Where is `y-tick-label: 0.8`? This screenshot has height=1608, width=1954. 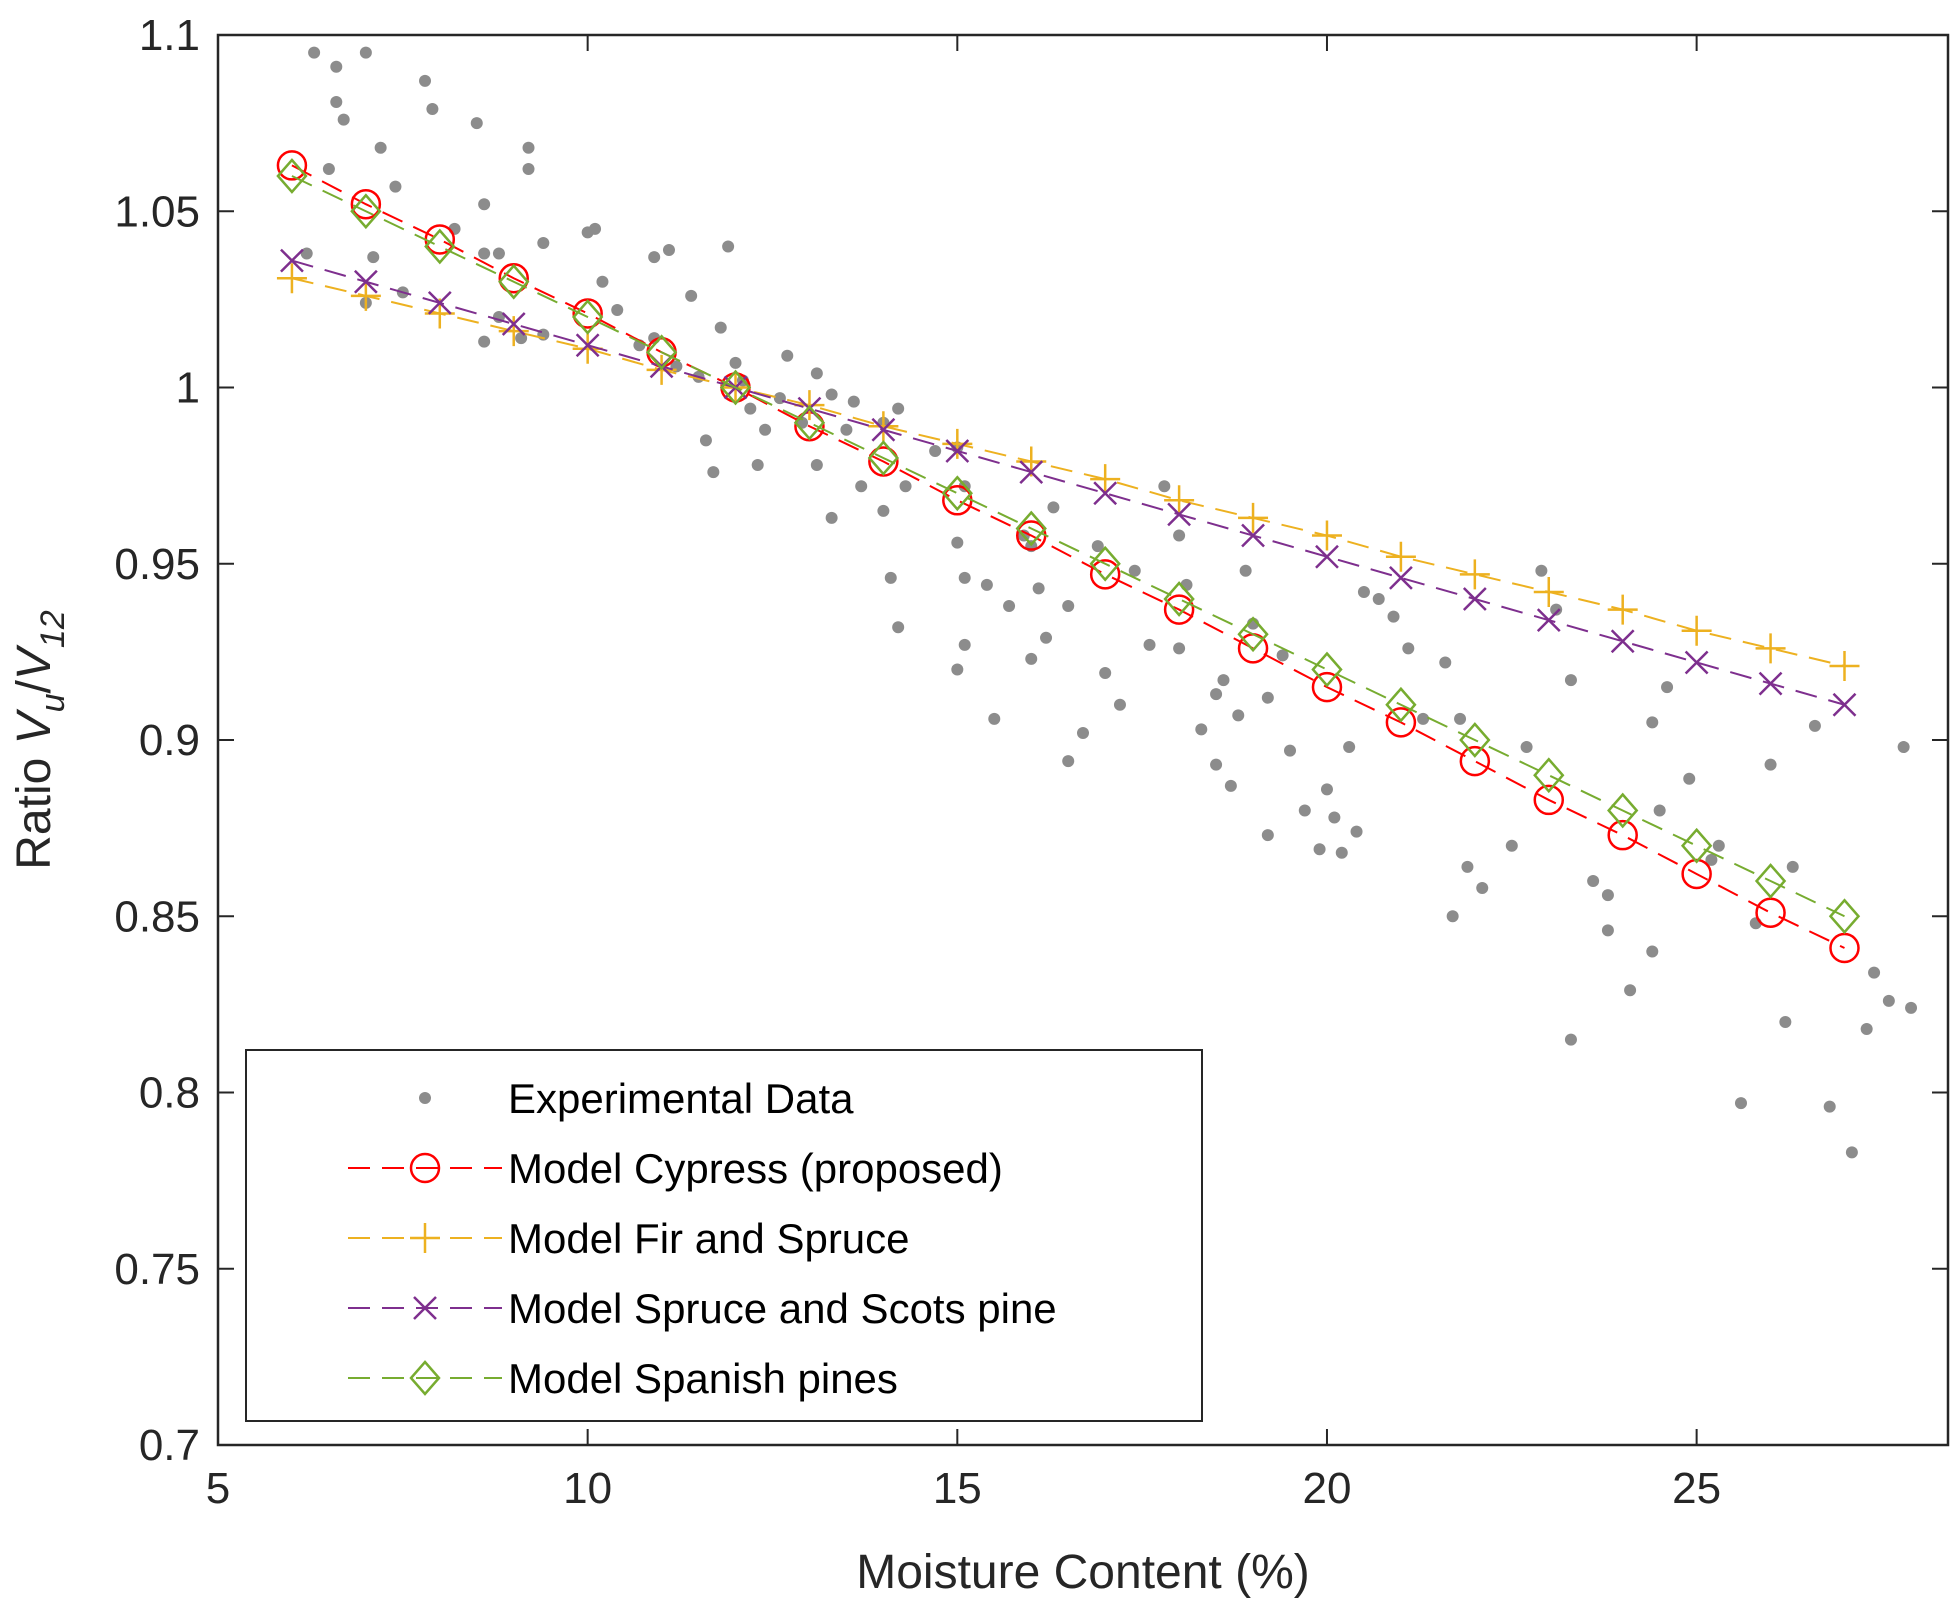 y-tick-label: 0.8 is located at coordinates (169, 1093).